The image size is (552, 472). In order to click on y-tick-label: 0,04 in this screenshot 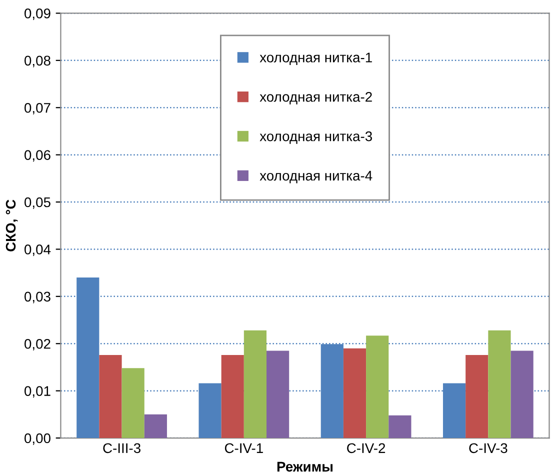, I will do `click(37, 250)`.